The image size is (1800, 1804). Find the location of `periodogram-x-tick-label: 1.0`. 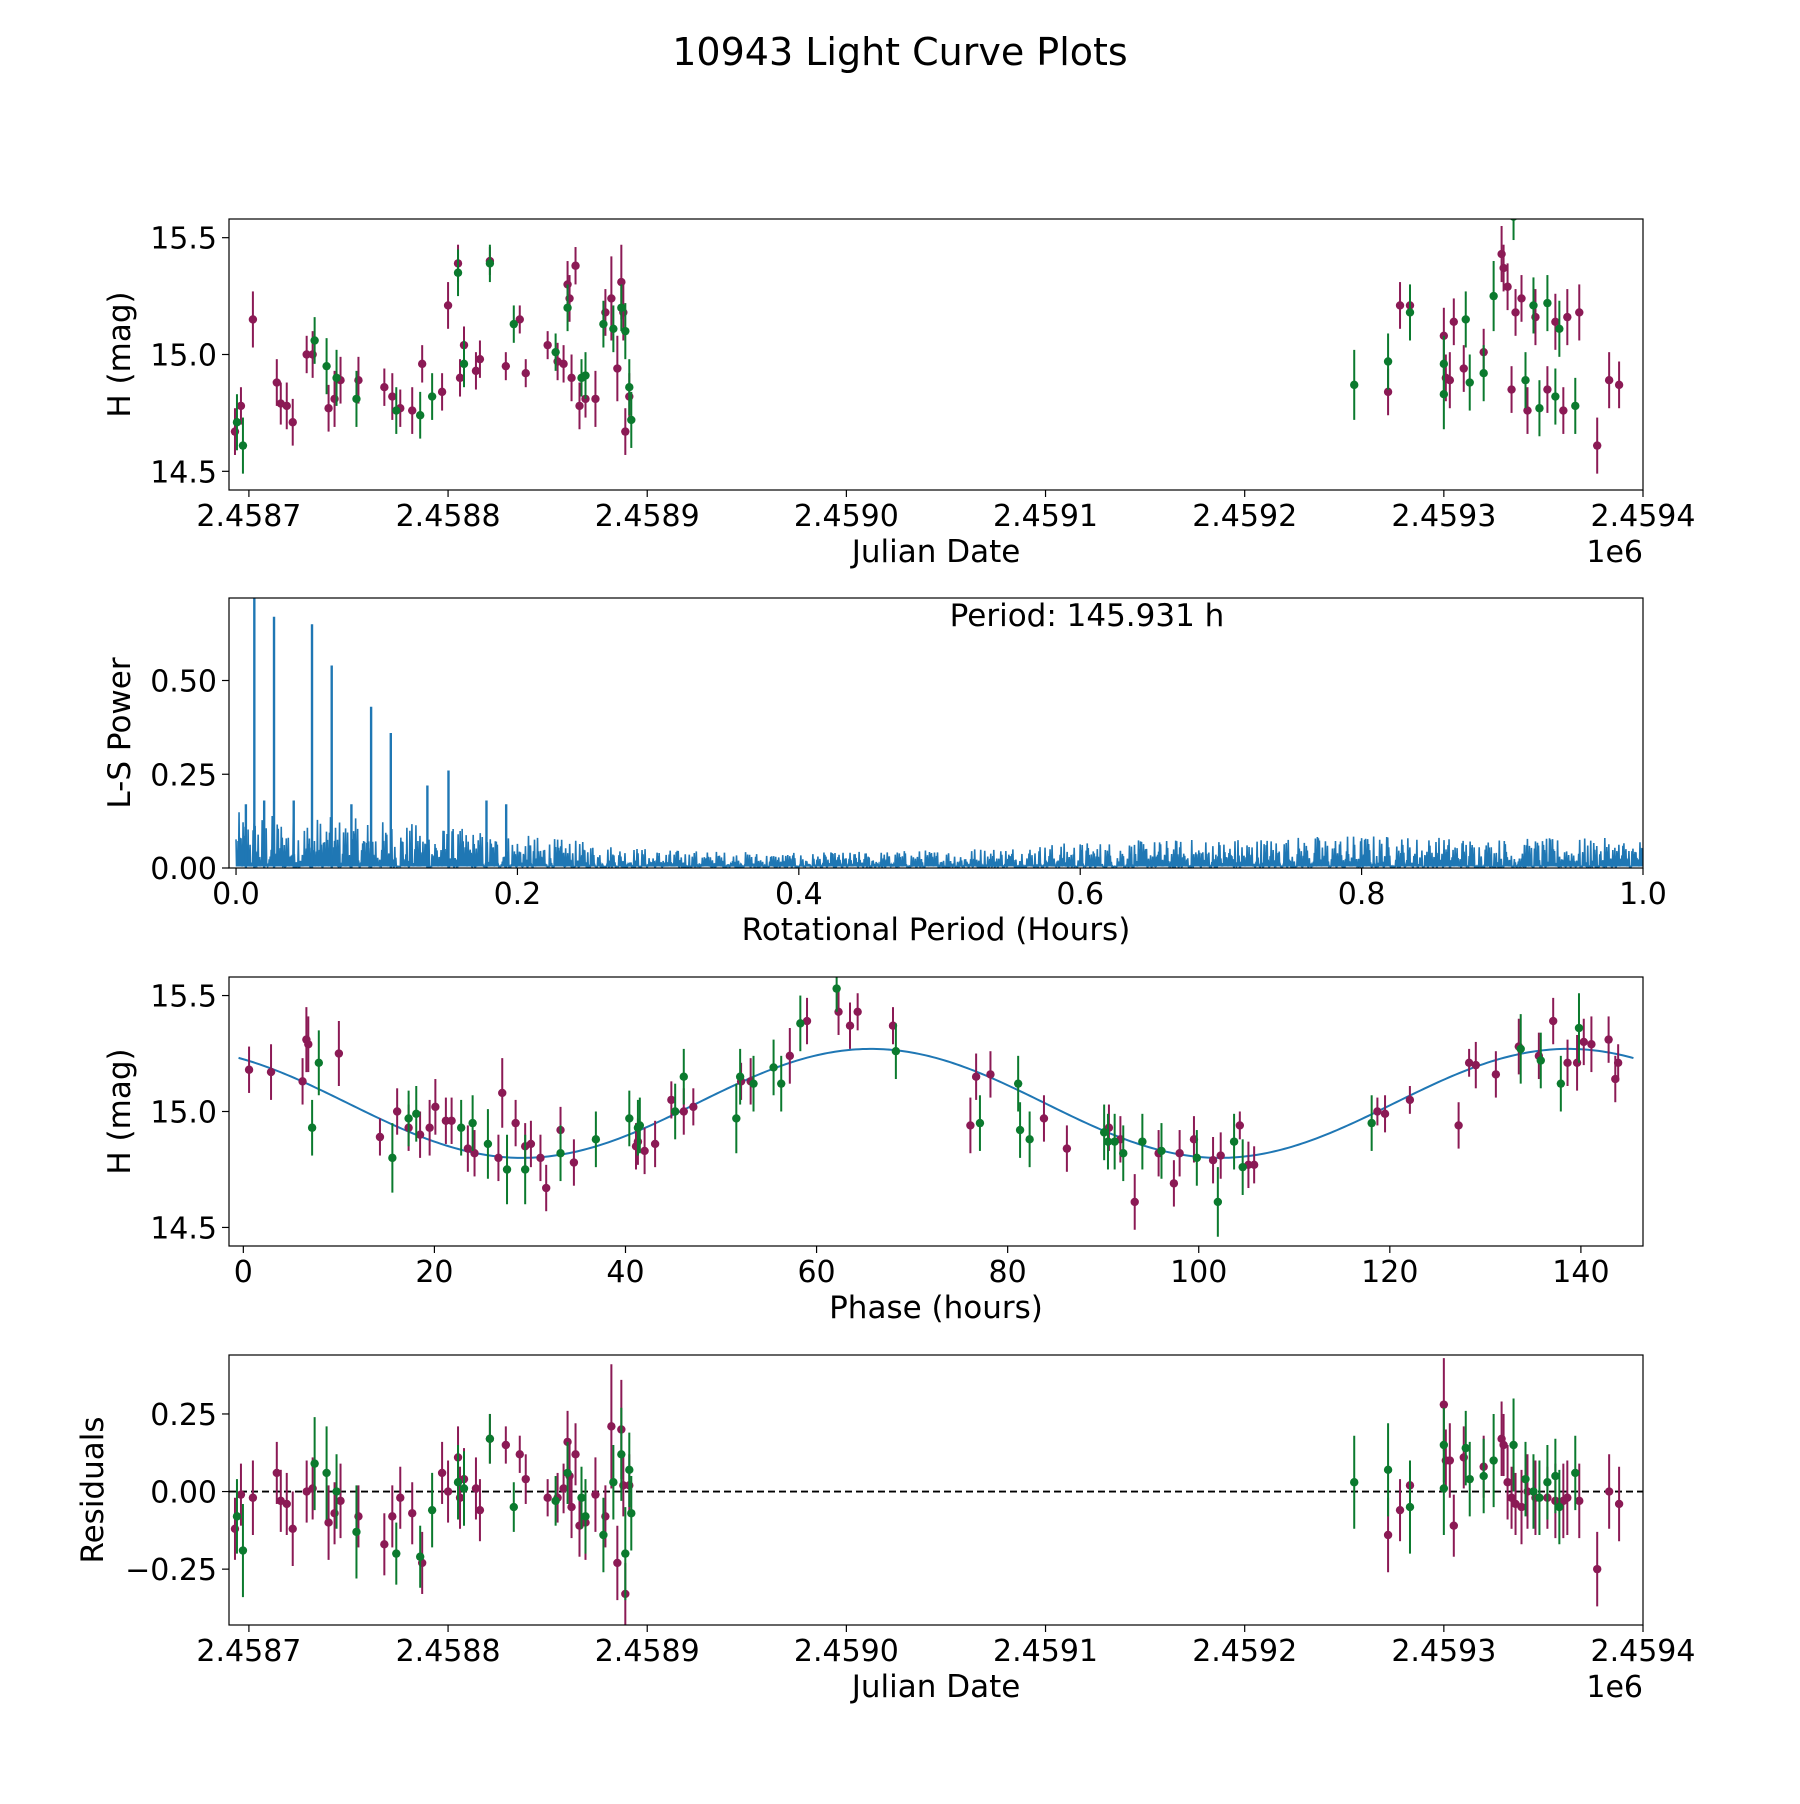

periodogram-x-tick-label: 1.0 is located at coordinates (1643, 894).